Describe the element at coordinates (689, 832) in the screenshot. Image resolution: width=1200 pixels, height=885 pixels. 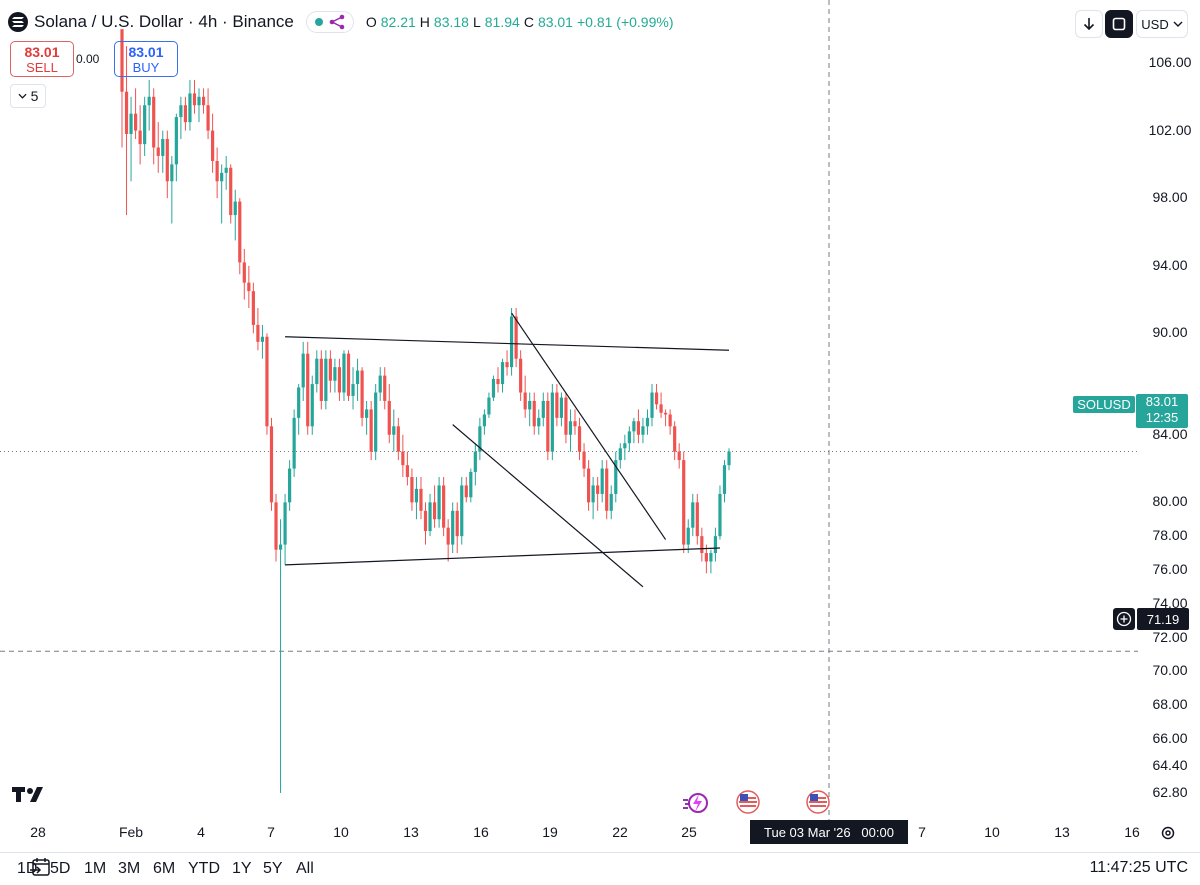
I see `time-axis-label: 25` at that location.